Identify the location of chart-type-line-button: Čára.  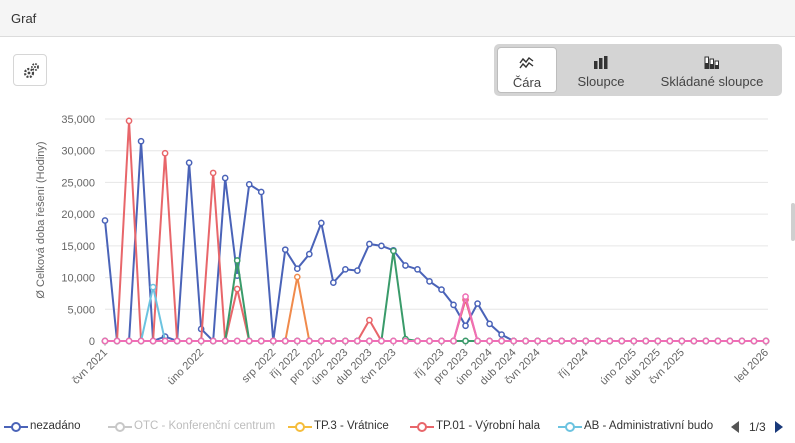
(527, 70).